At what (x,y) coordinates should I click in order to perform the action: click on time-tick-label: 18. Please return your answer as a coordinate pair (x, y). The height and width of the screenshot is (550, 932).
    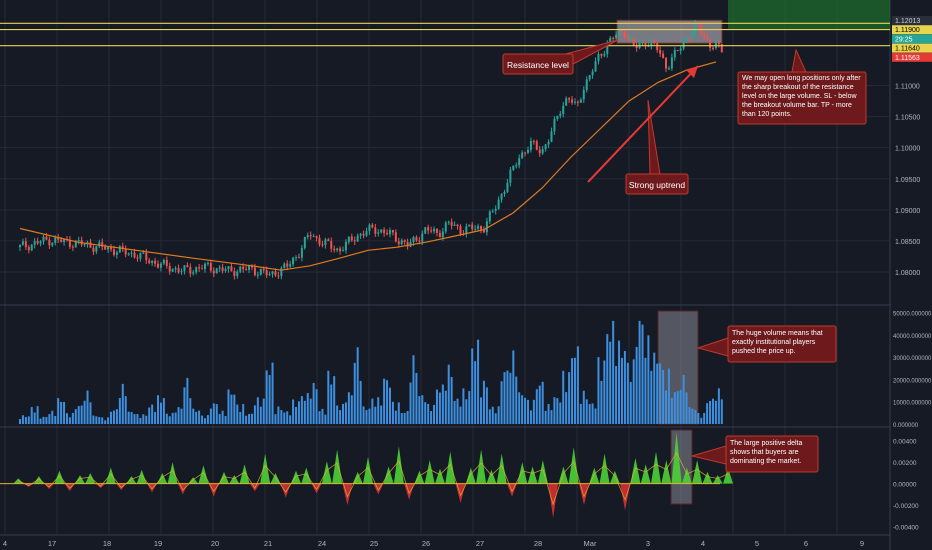
    Looking at the image, I should click on (107, 543).